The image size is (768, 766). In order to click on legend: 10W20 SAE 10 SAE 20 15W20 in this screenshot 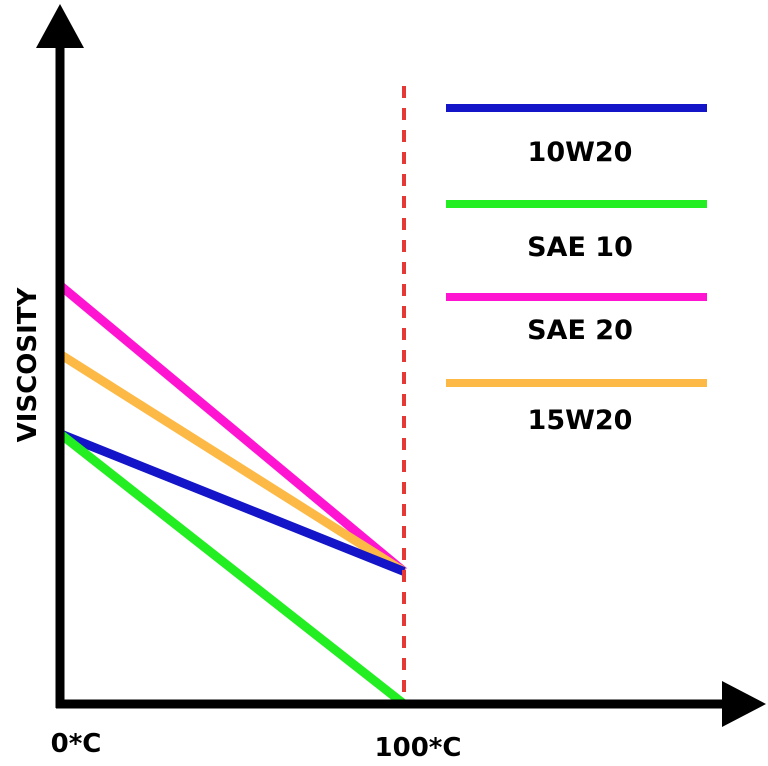, I will do `click(576, 270)`.